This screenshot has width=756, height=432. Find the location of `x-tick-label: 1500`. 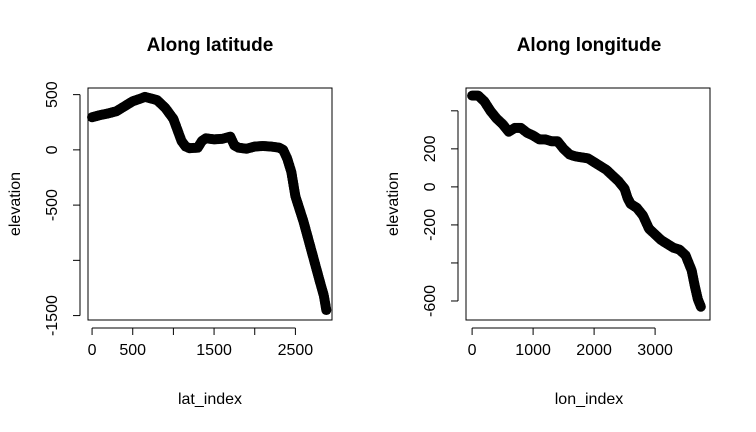

x-tick-label: 1500 is located at coordinates (214, 350).